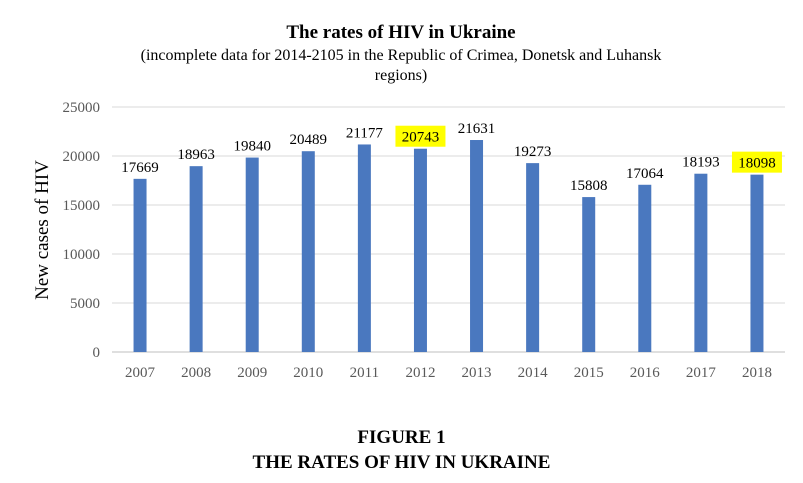  I want to click on bar-2008, so click(196, 259).